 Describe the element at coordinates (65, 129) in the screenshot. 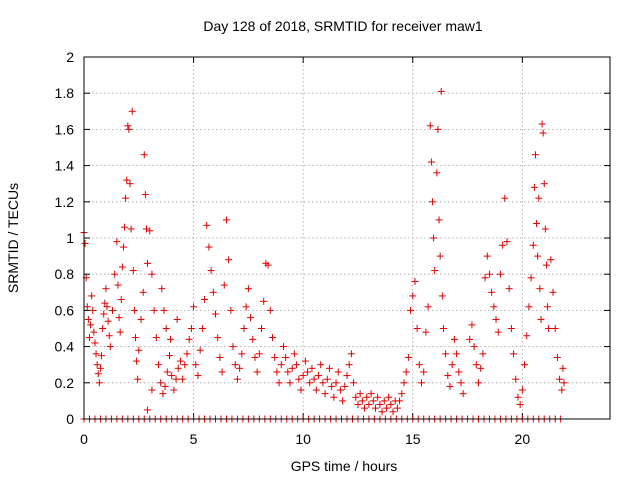

I see `y-tick-label: 1.6` at that location.